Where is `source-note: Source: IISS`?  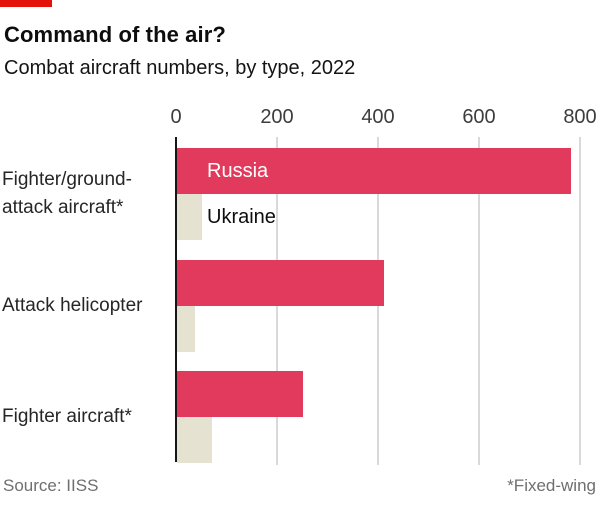
source-note: Source: IISS is located at coordinates (51, 485).